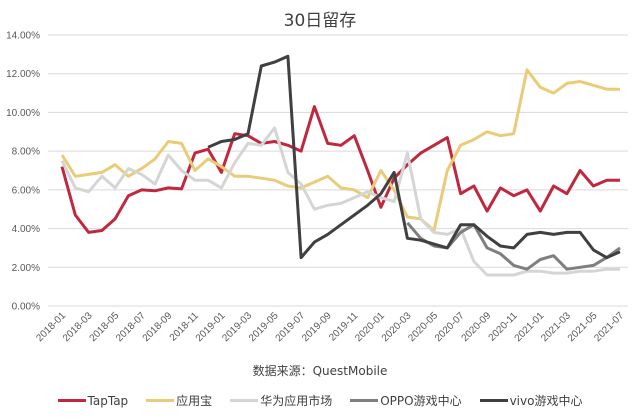 This screenshot has height=418, width=640. Describe the element at coordinates (296, 401) in the screenshot. I see `legend-label: 华为应用市场` at that location.